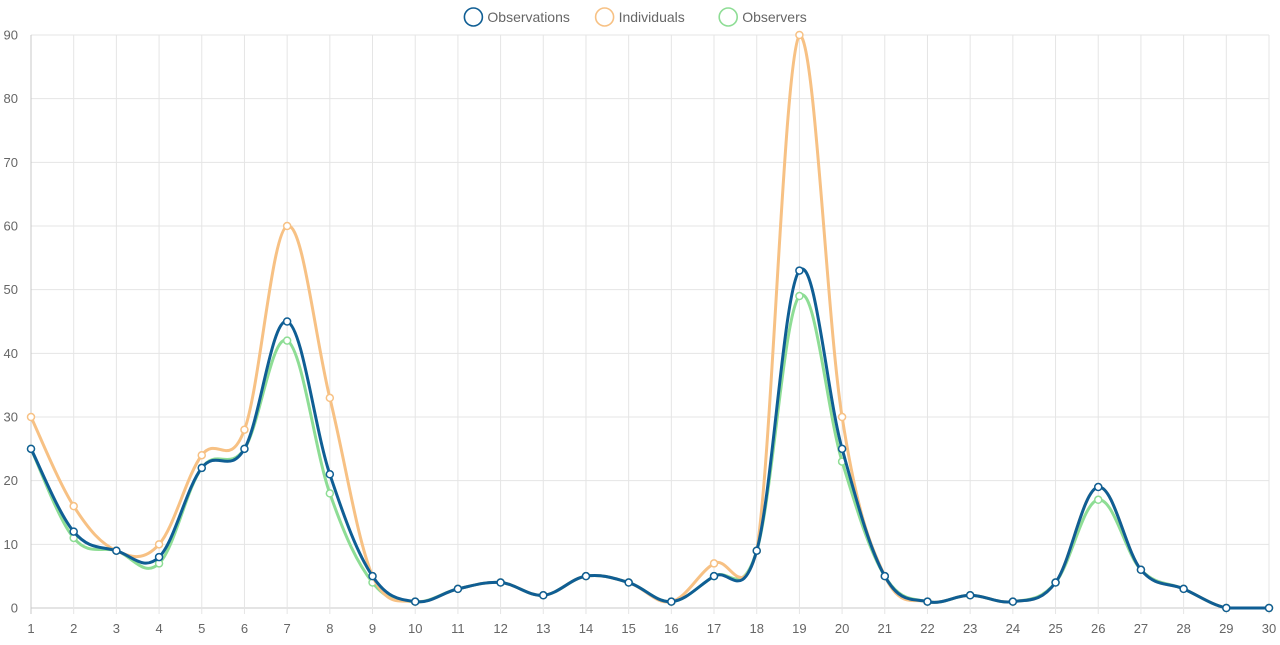 The width and height of the screenshot is (1280, 645). What do you see at coordinates (11, 35) in the screenshot?
I see `y-tick-label: 90` at bounding box center [11, 35].